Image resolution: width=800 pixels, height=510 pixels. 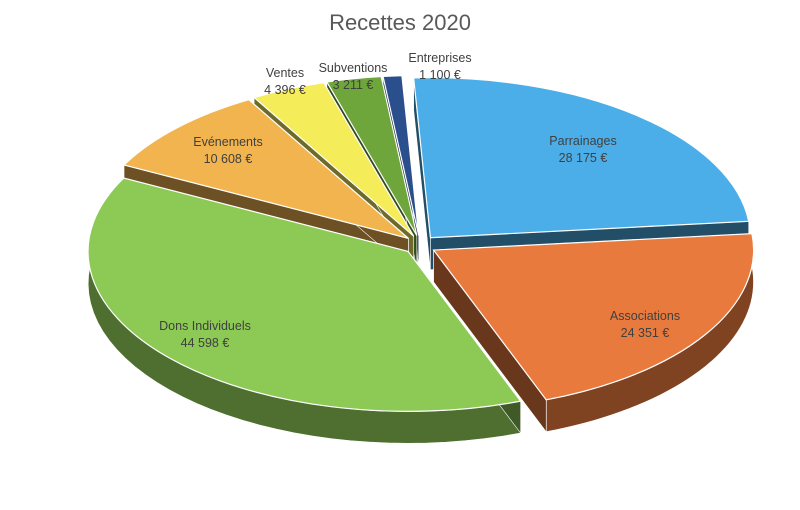 I want to click on slice-value-label: 4 396 €, so click(x=285, y=90).